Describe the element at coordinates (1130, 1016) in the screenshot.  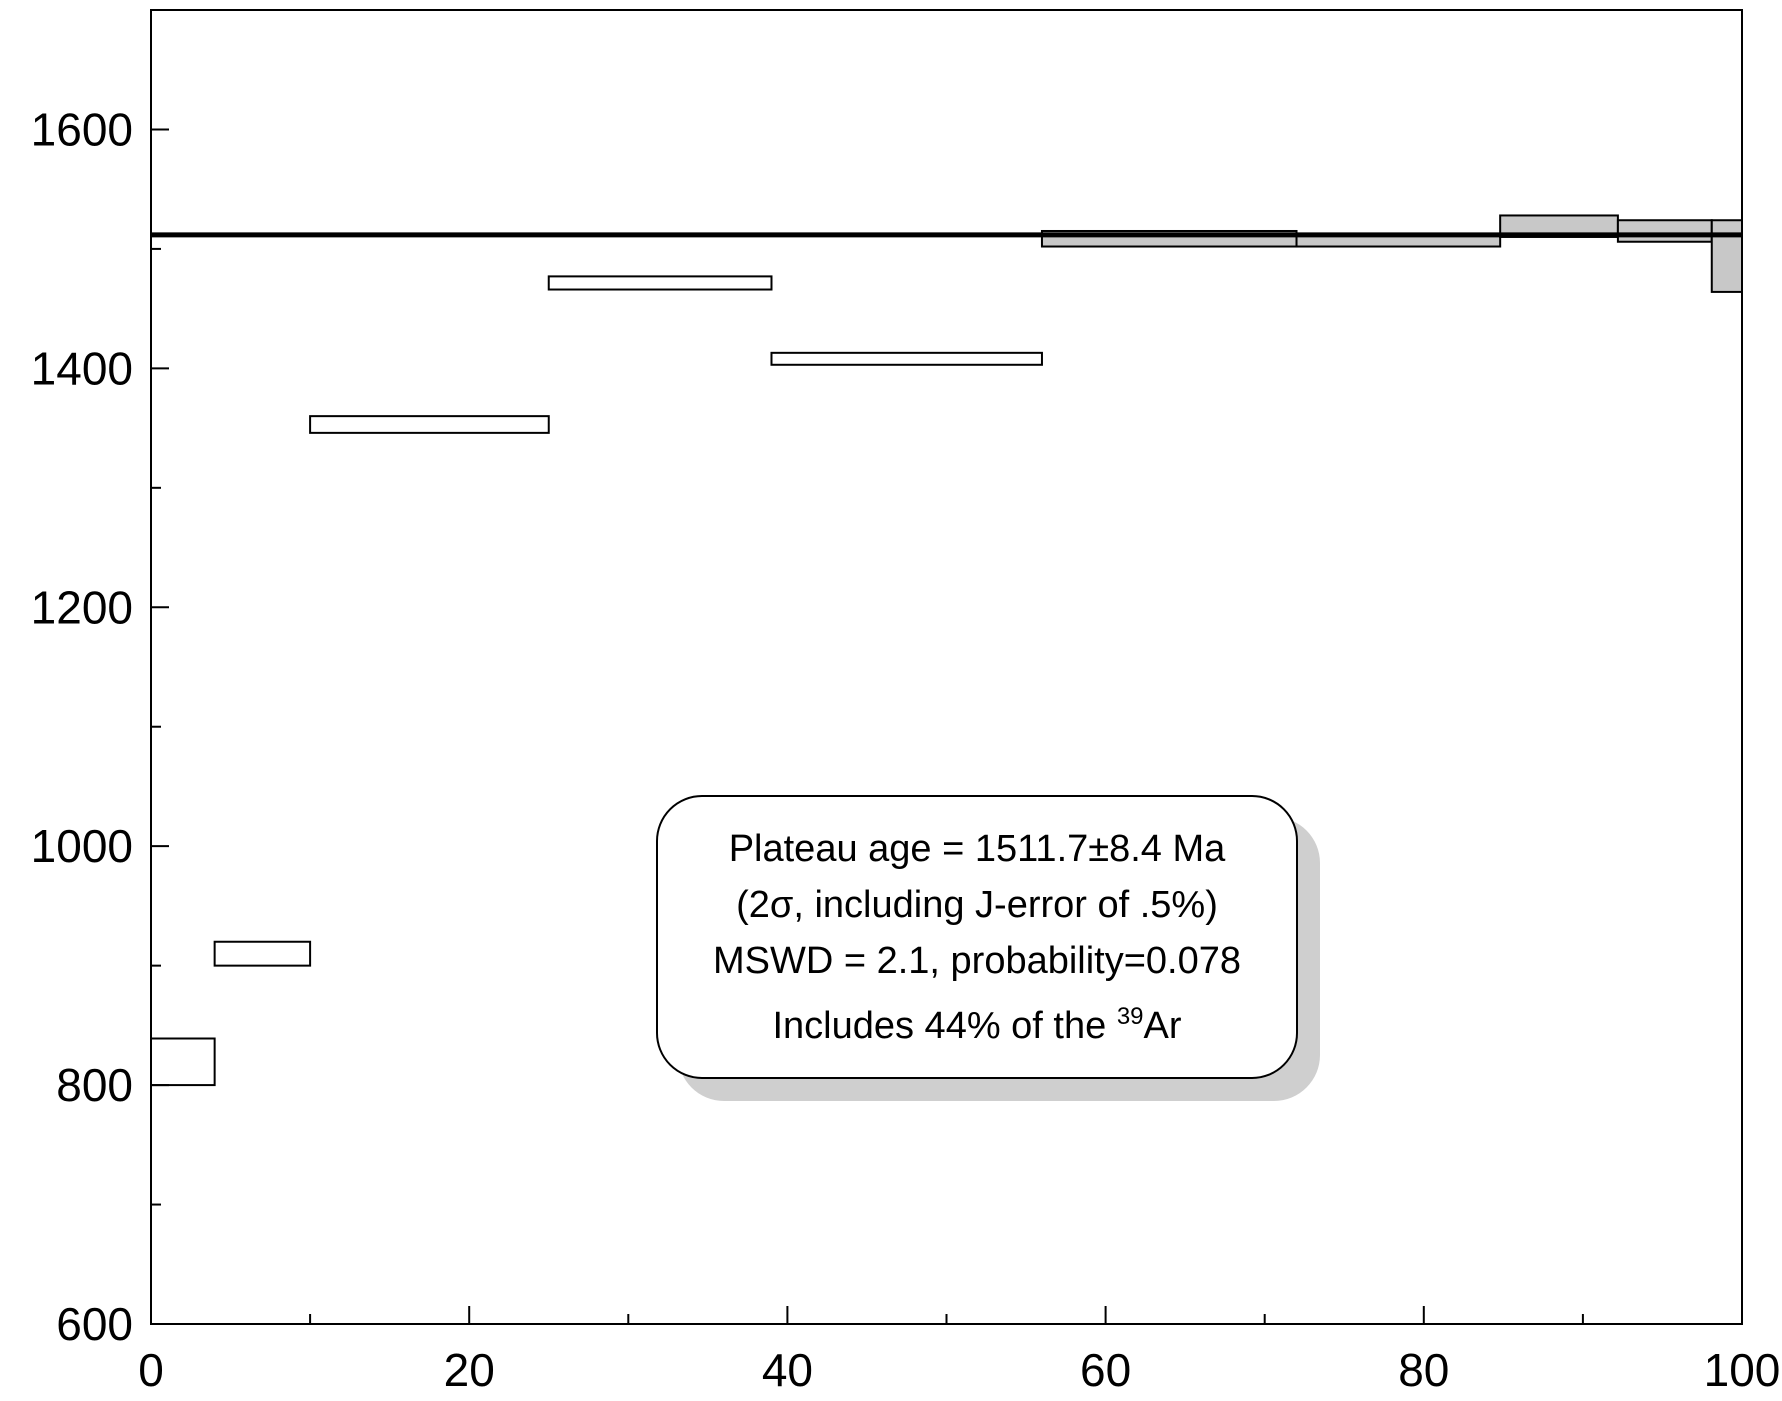
I see `annotation-isotope-mass: 39` at that location.